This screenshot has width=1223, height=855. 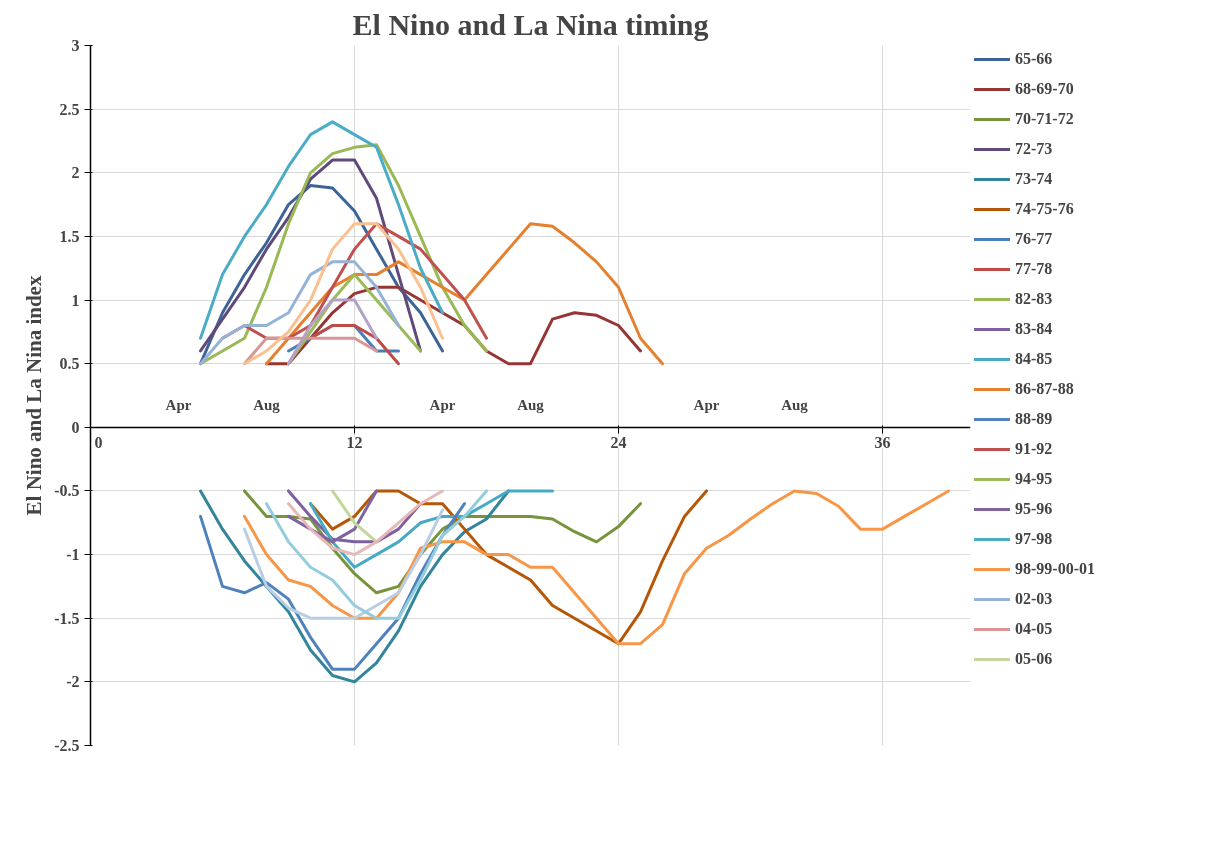 I want to click on y-tick-label: -2.5, so click(x=67, y=745).